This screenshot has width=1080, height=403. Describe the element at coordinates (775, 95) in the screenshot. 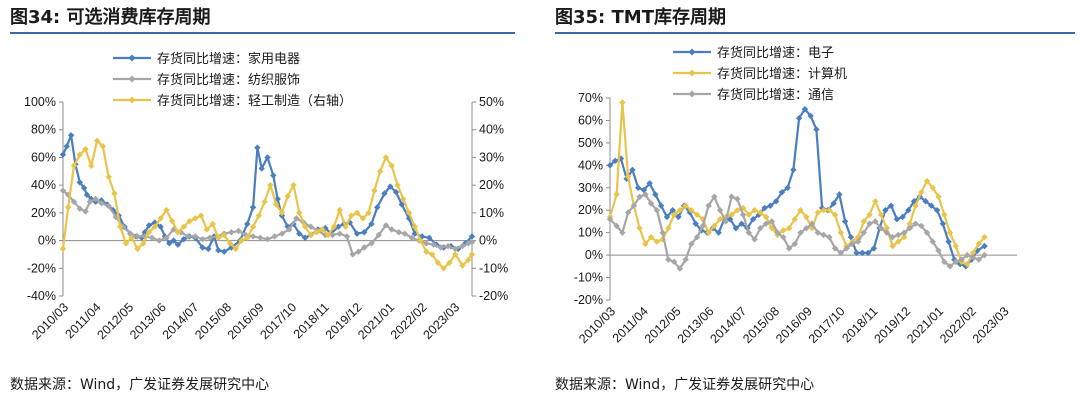

I see `legend-label: 存货同比增速：通信` at that location.